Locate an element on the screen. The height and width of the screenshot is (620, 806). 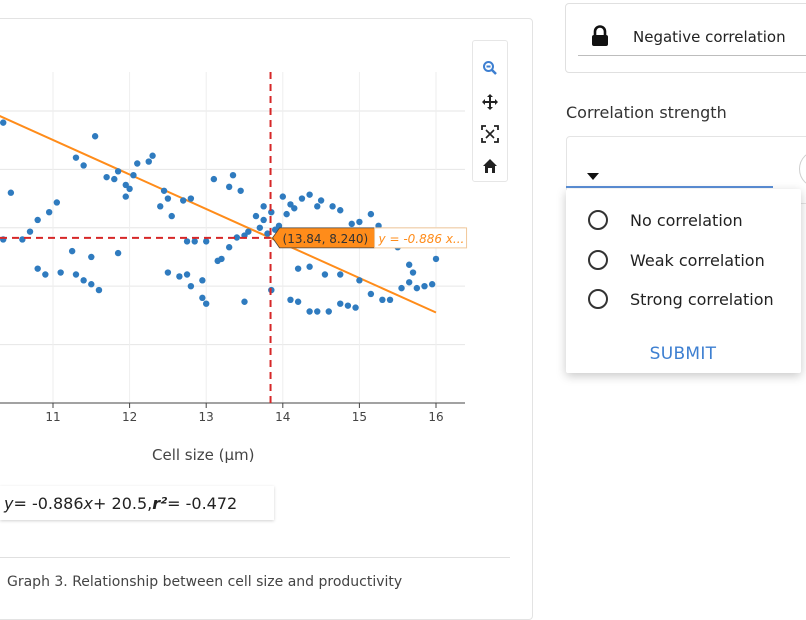
x-tick-label: 14 is located at coordinates (282, 417).